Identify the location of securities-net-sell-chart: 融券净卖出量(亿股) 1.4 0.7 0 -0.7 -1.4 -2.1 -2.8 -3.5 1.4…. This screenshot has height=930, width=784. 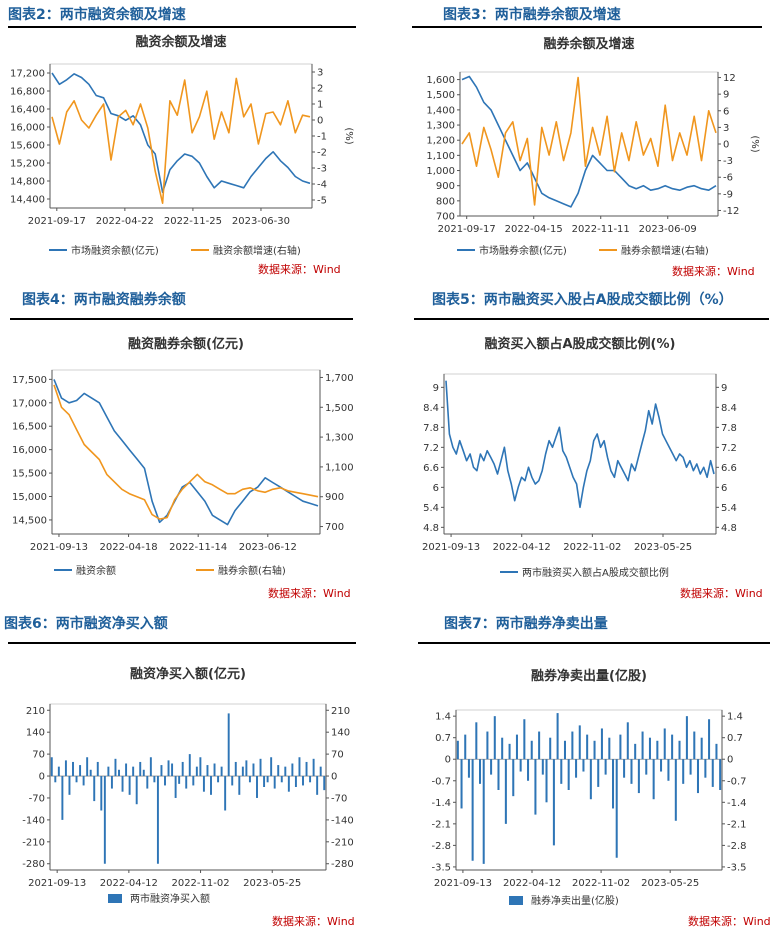
(589, 787).